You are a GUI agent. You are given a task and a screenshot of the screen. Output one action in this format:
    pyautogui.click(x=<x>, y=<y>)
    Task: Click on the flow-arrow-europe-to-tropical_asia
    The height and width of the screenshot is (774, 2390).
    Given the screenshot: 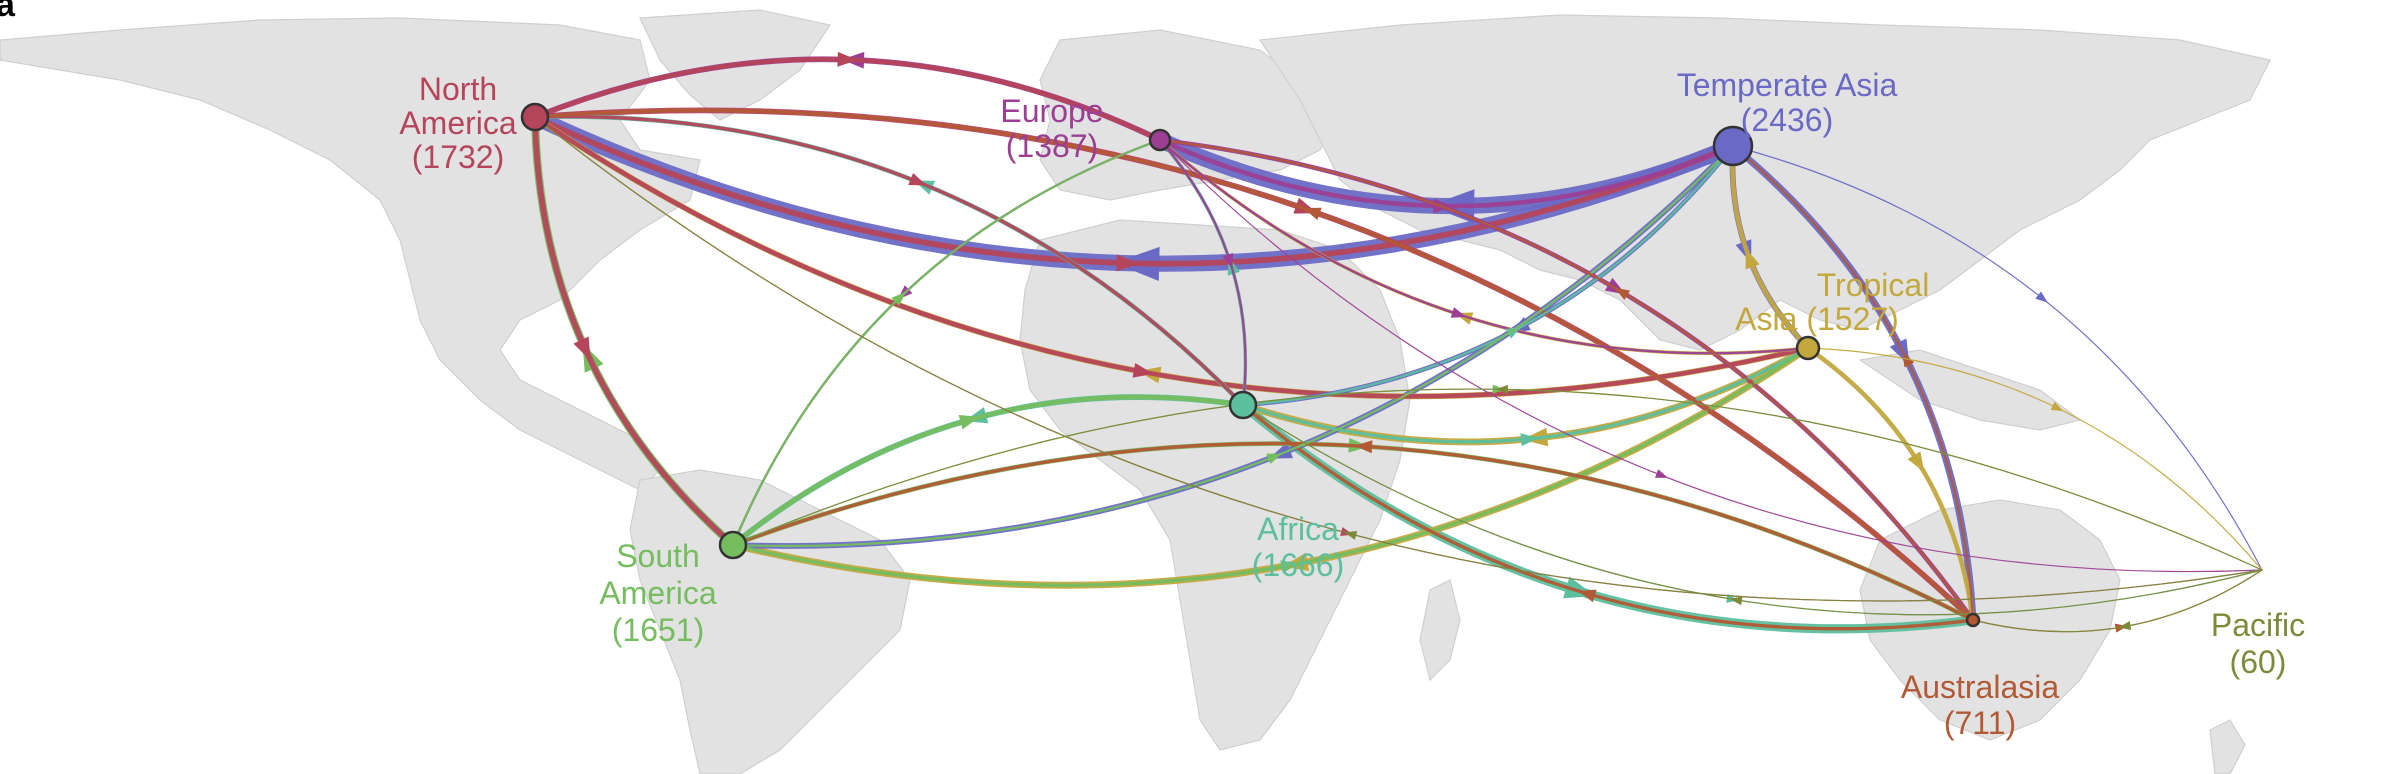 What is the action you would take?
    pyautogui.click(x=1458, y=312)
    